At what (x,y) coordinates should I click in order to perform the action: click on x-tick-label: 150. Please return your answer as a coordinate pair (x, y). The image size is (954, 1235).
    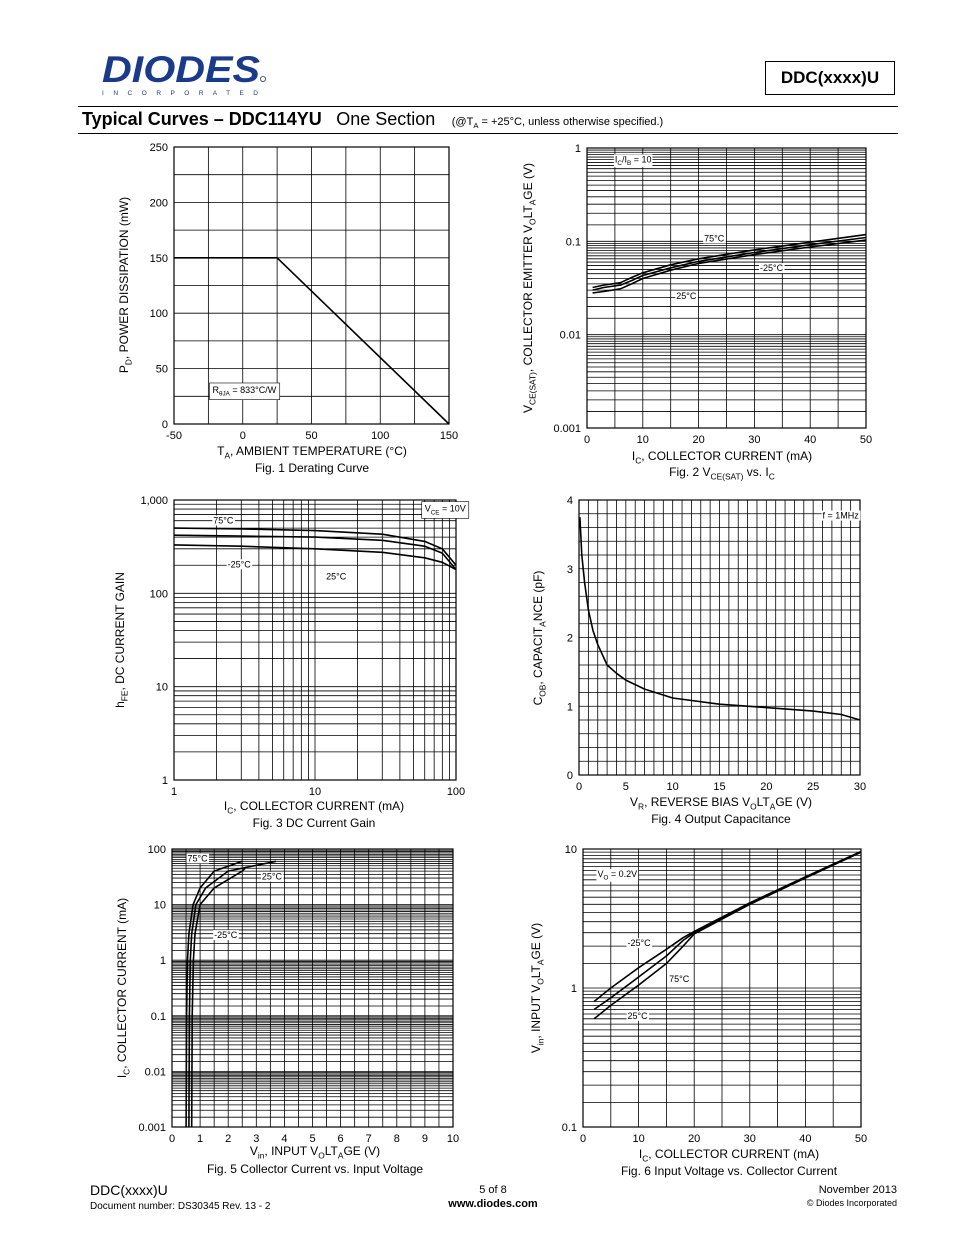
    Looking at the image, I should click on (449, 436).